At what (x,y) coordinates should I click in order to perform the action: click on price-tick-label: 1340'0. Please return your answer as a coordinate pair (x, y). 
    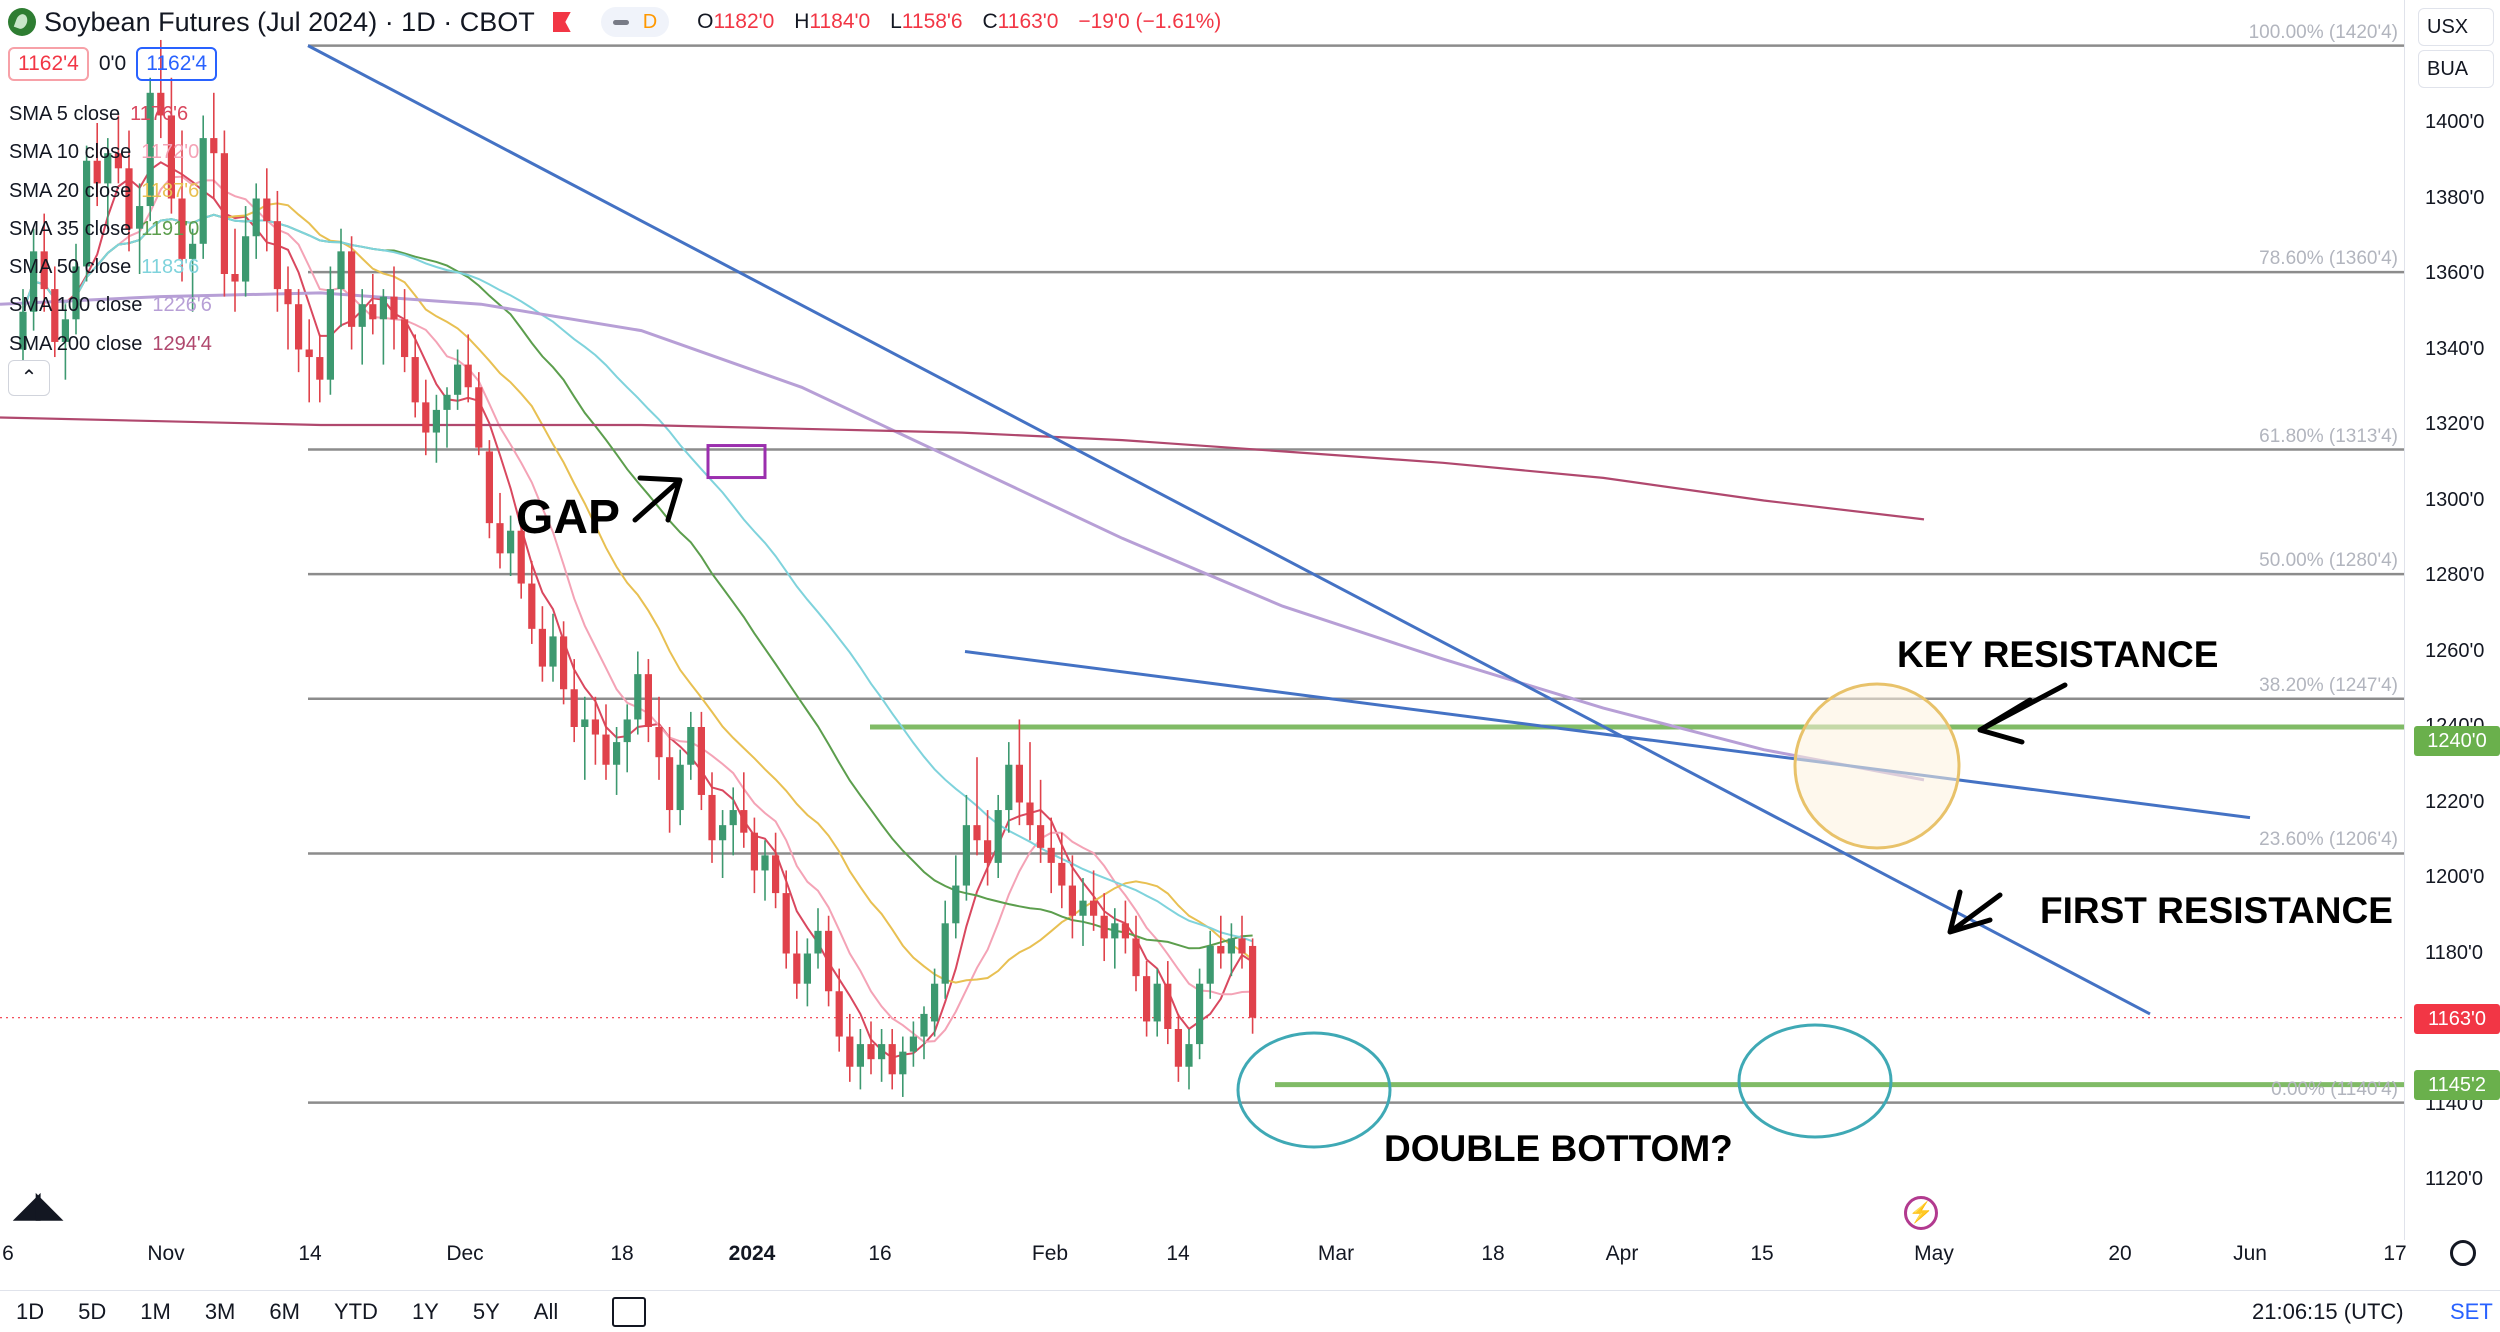
    Looking at the image, I should click on (2455, 348).